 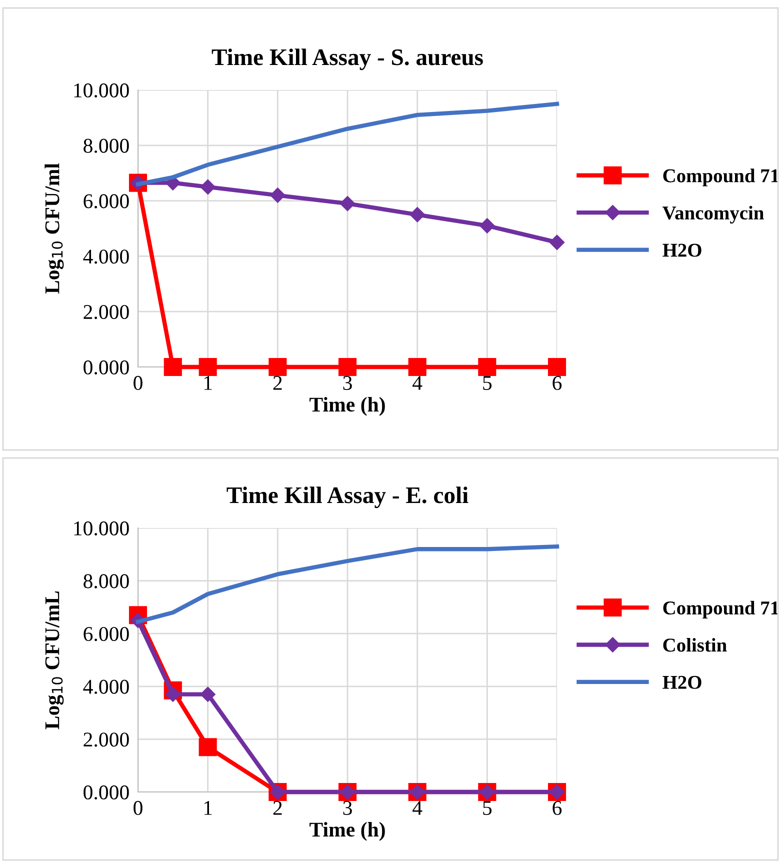 What do you see at coordinates (347, 497) in the screenshot?
I see `chart-title: Time Kill Assay - E. coli` at bounding box center [347, 497].